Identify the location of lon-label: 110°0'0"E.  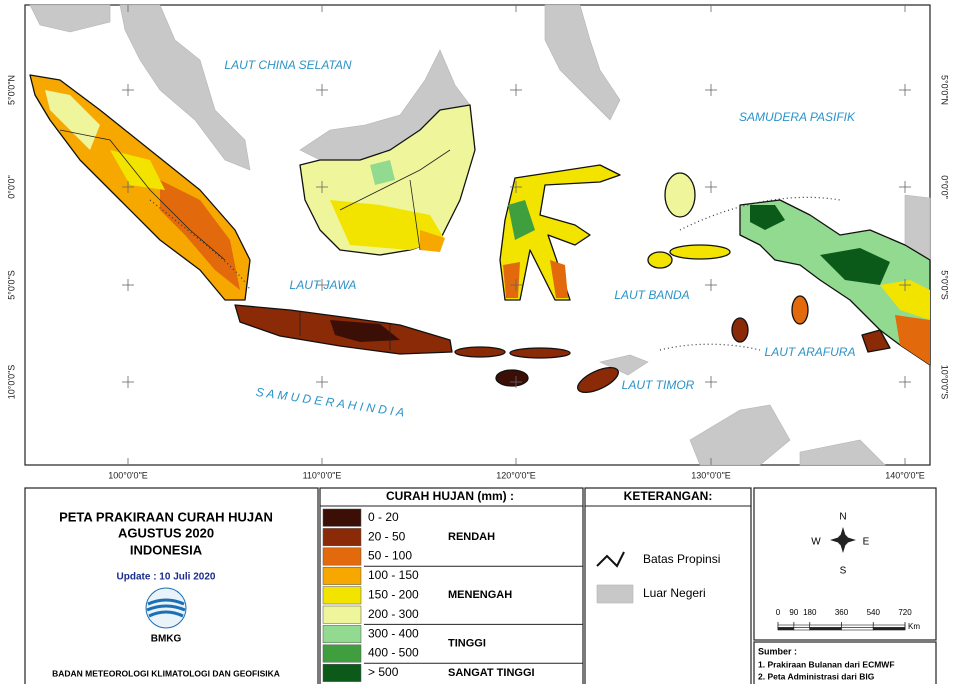
(322, 475).